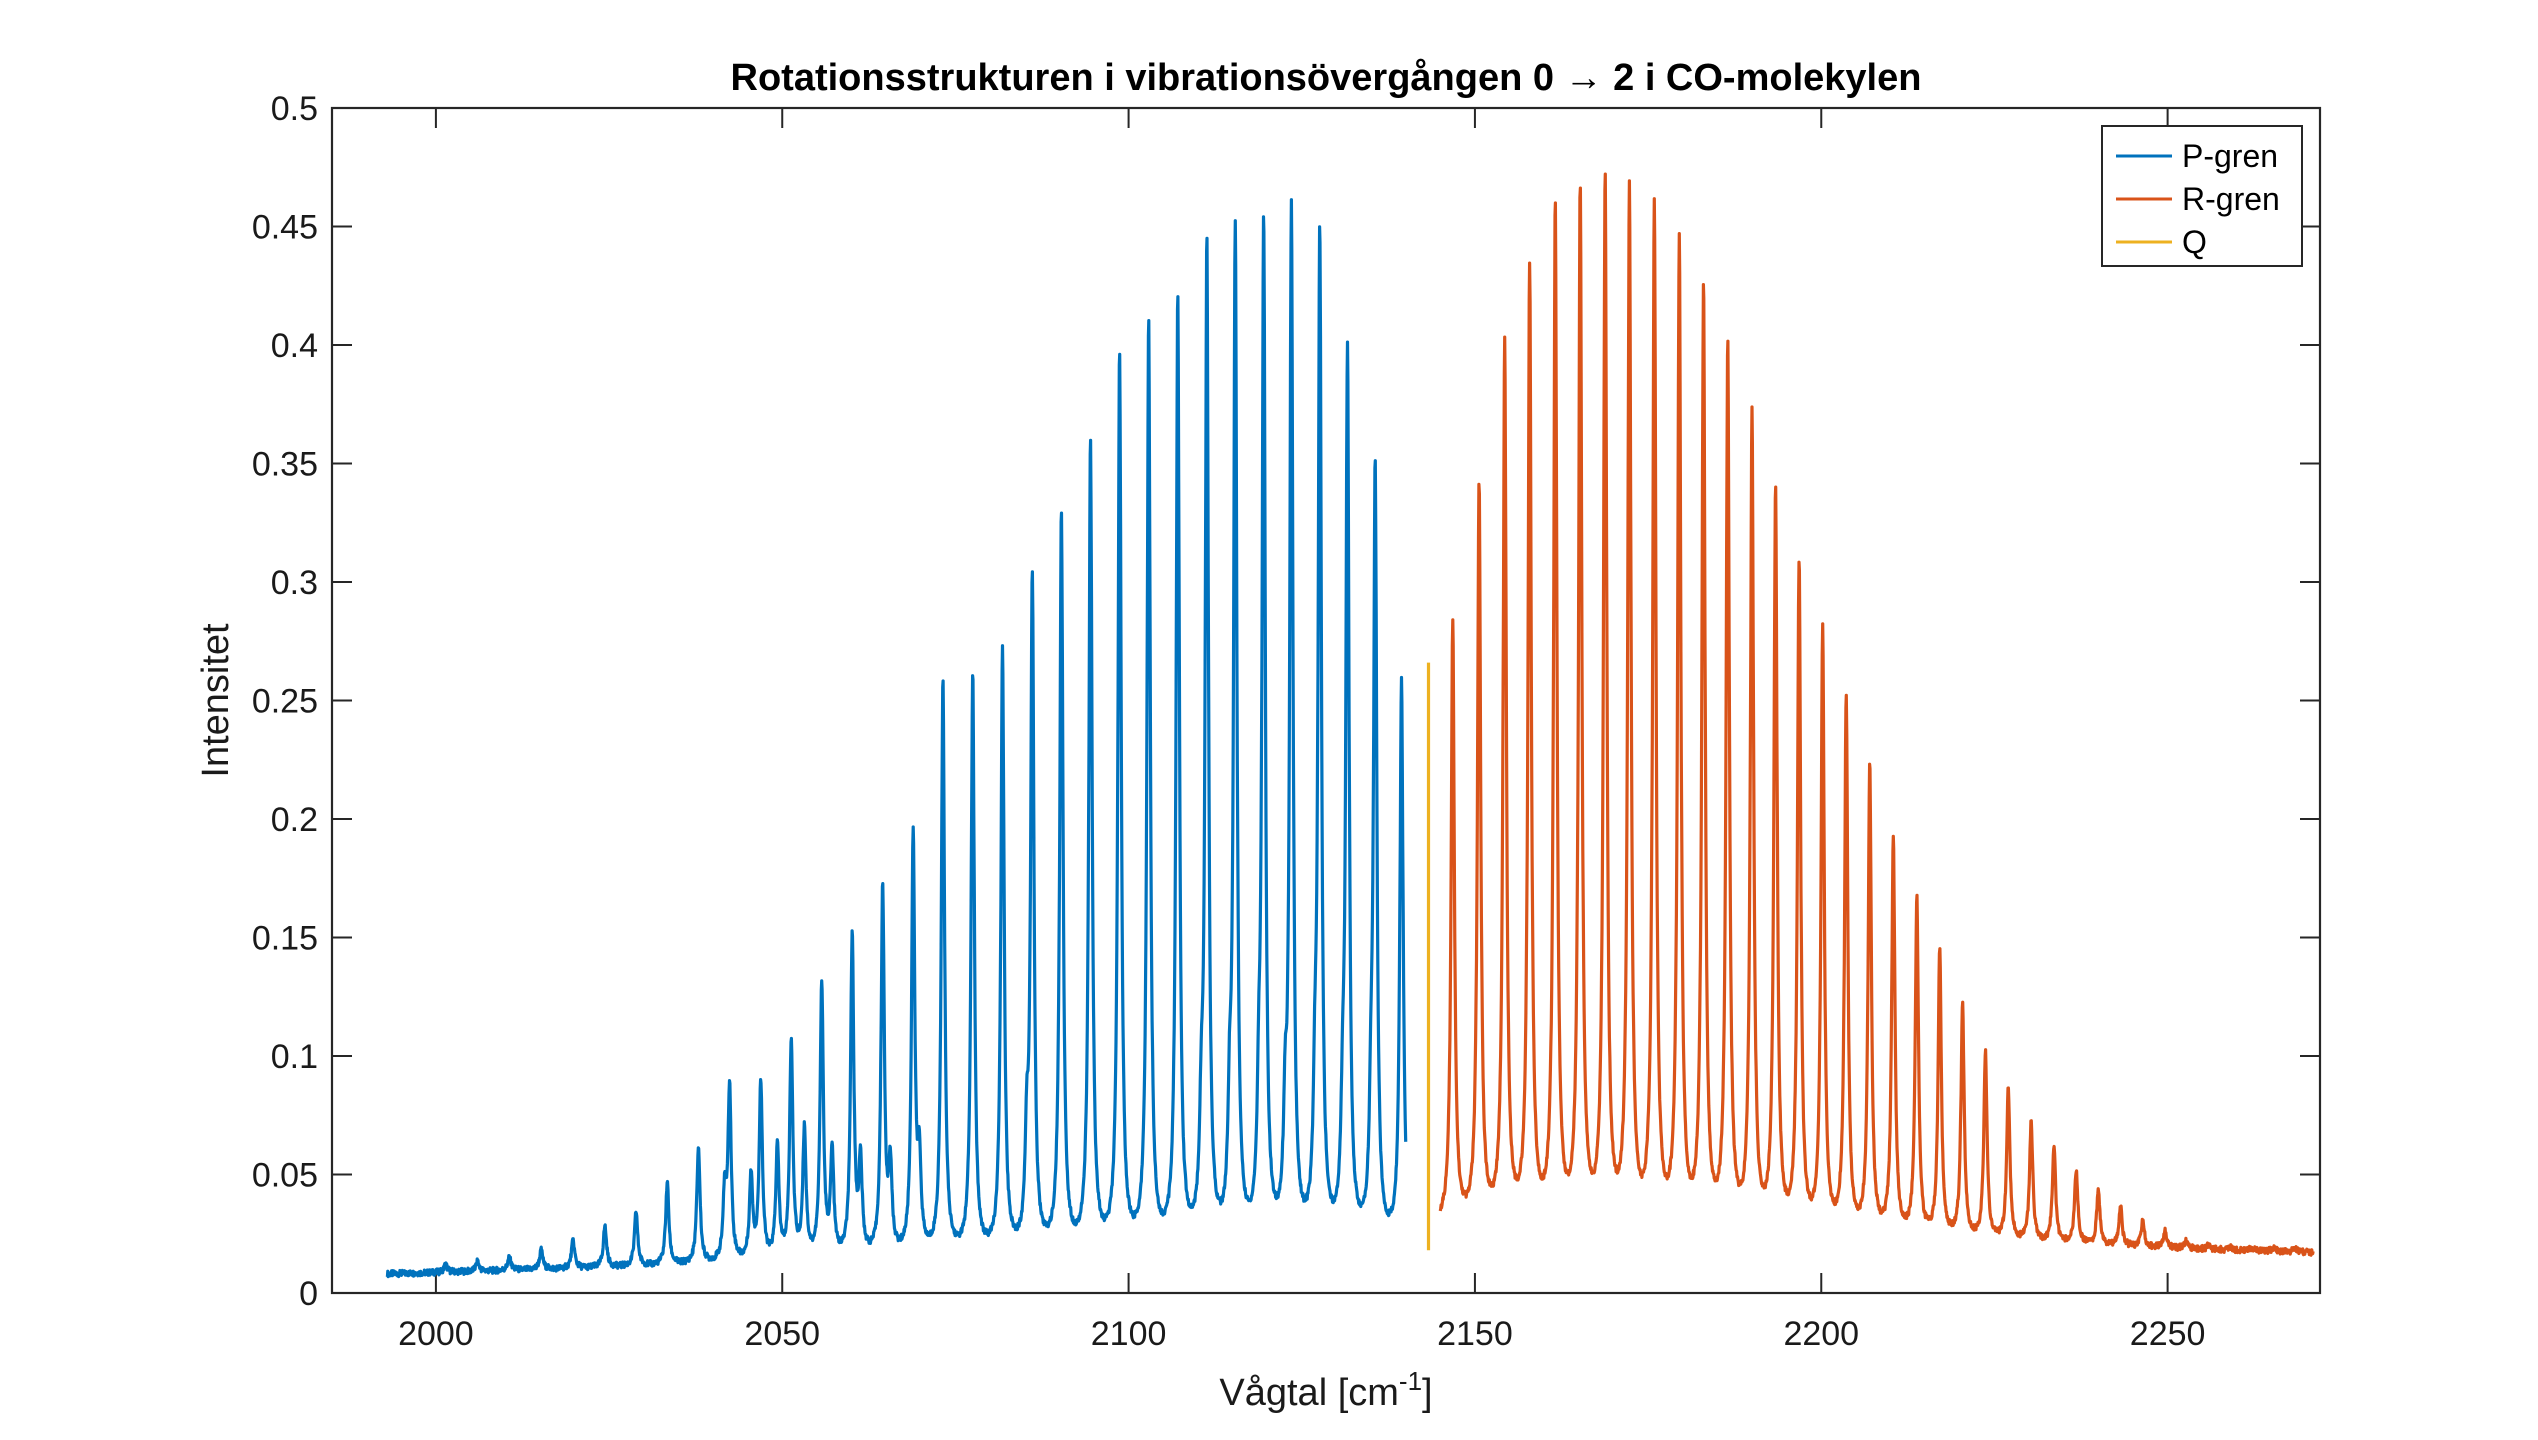  Describe the element at coordinates (285, 939) in the screenshot. I see `y-tick-label: 0.15` at that location.